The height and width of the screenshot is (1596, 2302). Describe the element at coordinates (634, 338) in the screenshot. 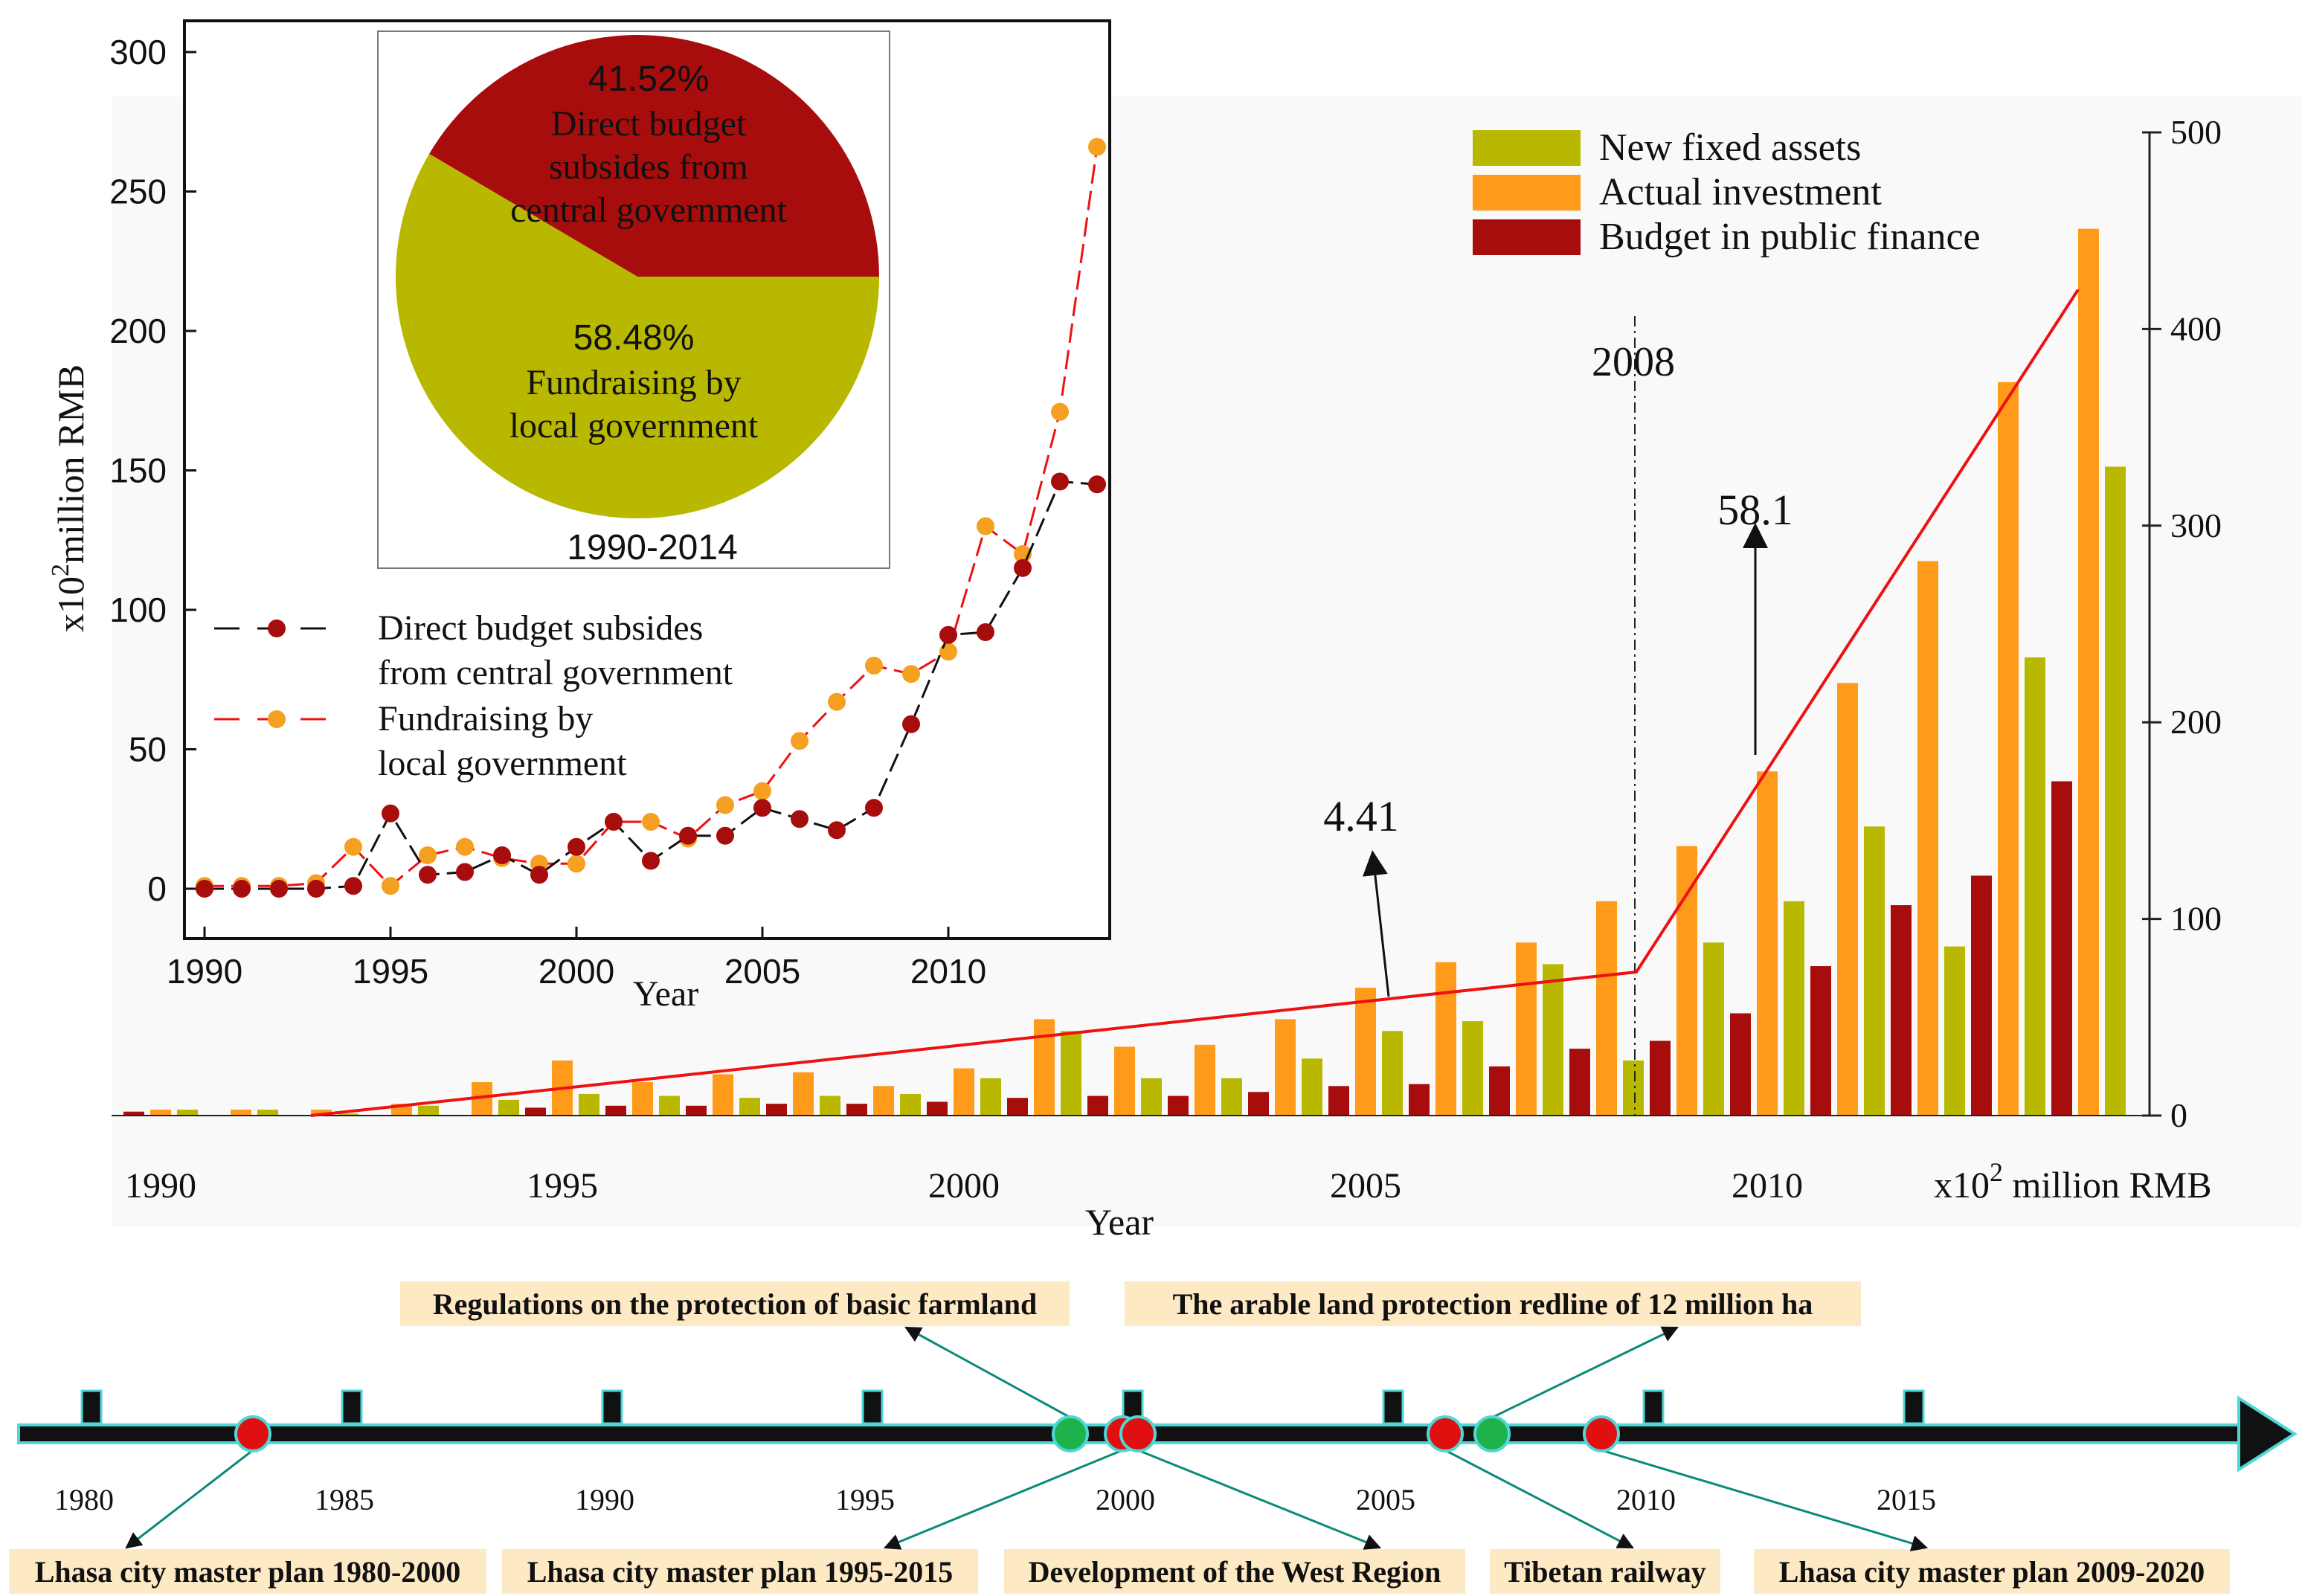

I see `pie-pct-local: 58.48%` at that location.